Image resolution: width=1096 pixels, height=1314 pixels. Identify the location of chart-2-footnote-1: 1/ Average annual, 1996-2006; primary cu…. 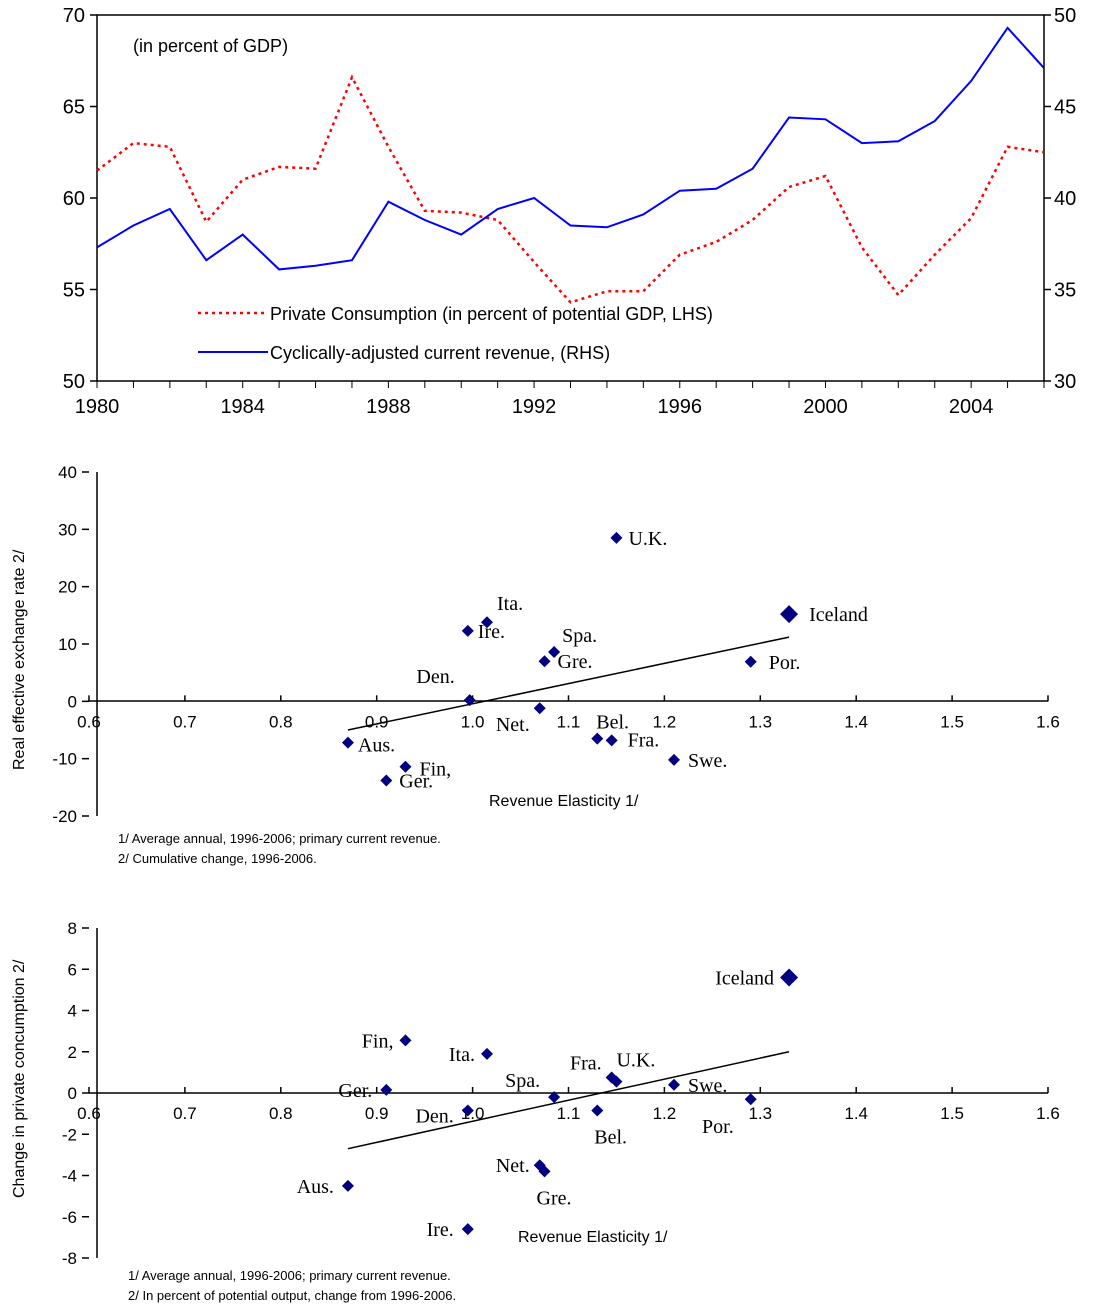
(279, 838).